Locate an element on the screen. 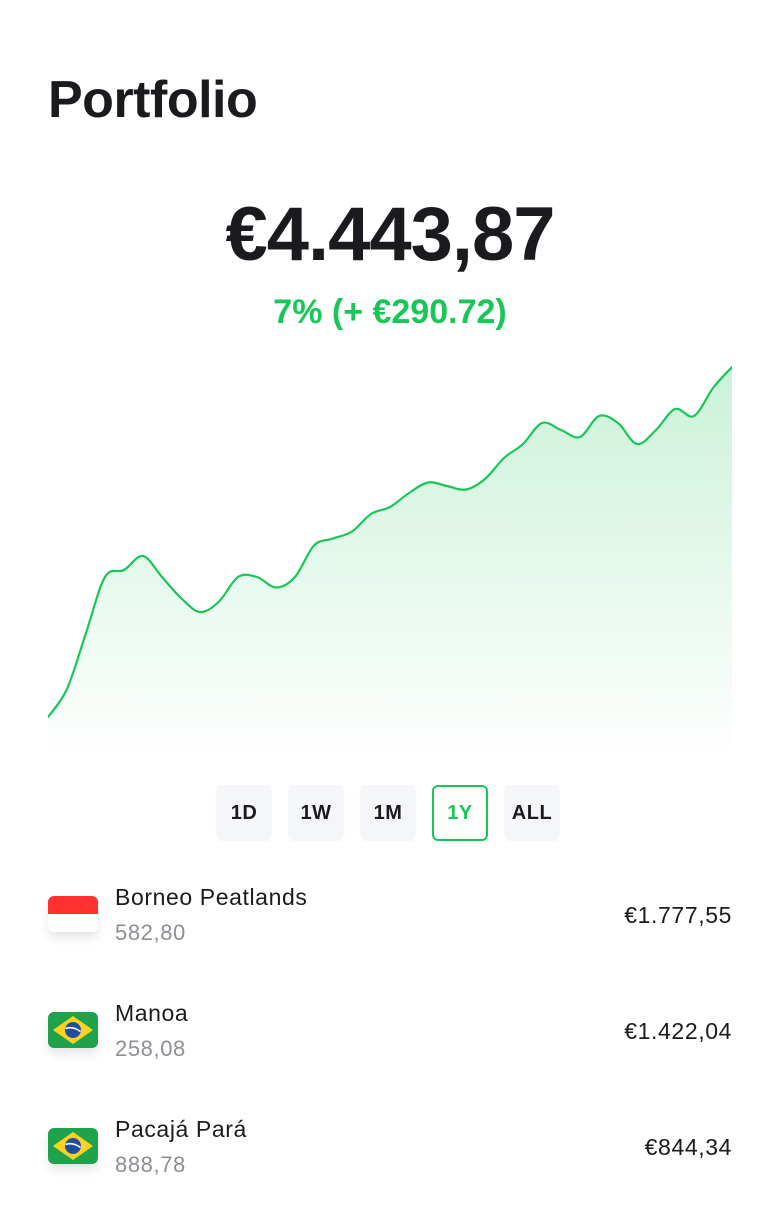  range-button-1m: 1M is located at coordinates (388, 813).